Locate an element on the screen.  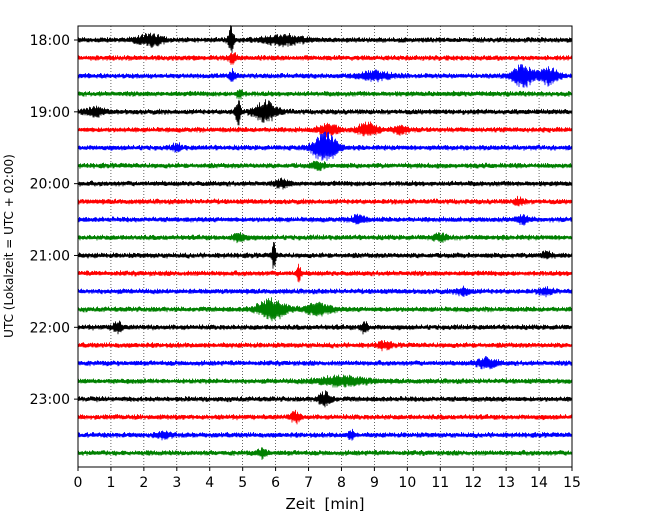
x-tick-label: 4 is located at coordinates (209, 483).